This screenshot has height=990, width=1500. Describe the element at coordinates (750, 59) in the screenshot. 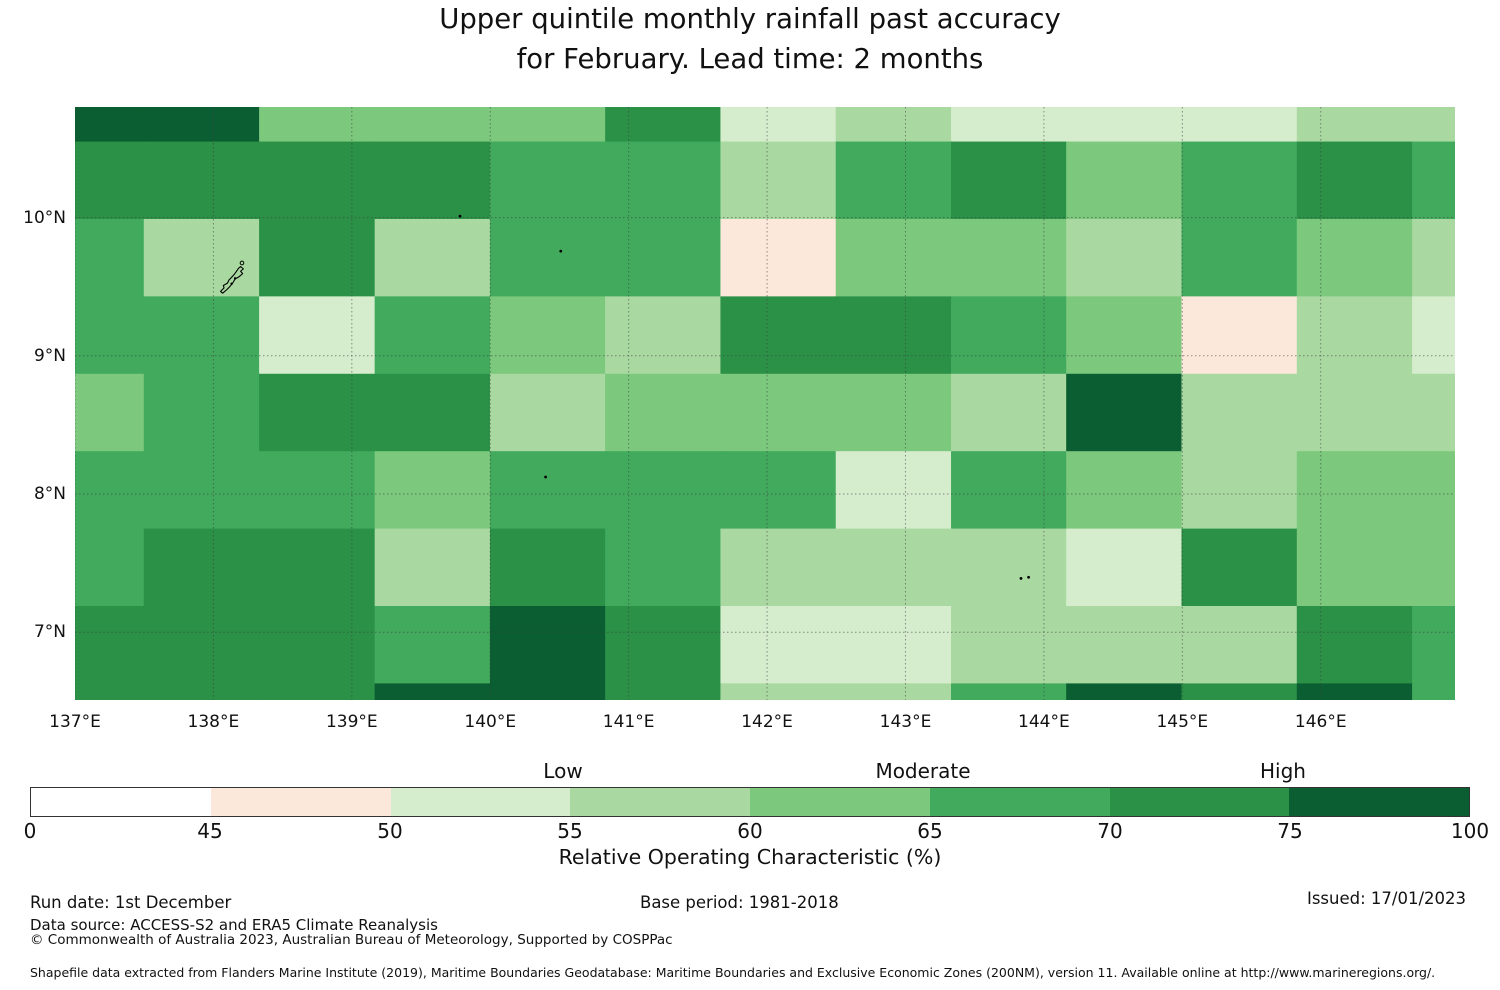

I see `chart-title-line2: for February. Lead time: 2 months` at that location.